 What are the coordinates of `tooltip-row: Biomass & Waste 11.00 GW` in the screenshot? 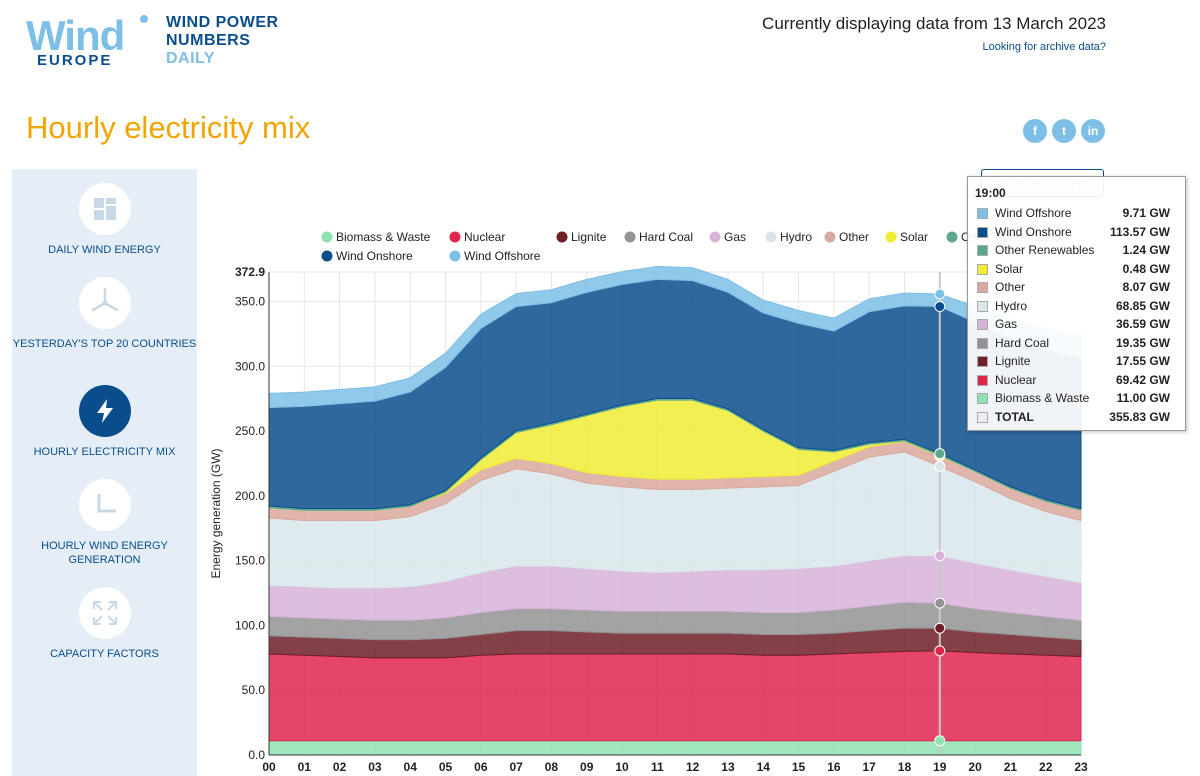 It's located at (1080, 398).